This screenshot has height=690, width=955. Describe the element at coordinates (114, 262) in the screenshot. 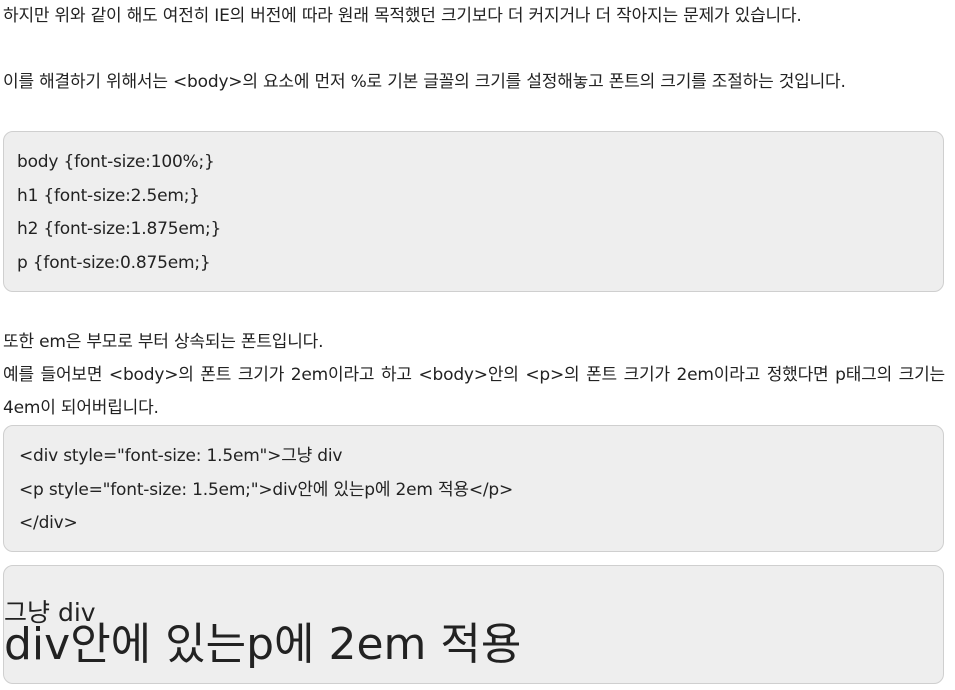

I see `code-line: p {font-size:0.875em;}` at that location.